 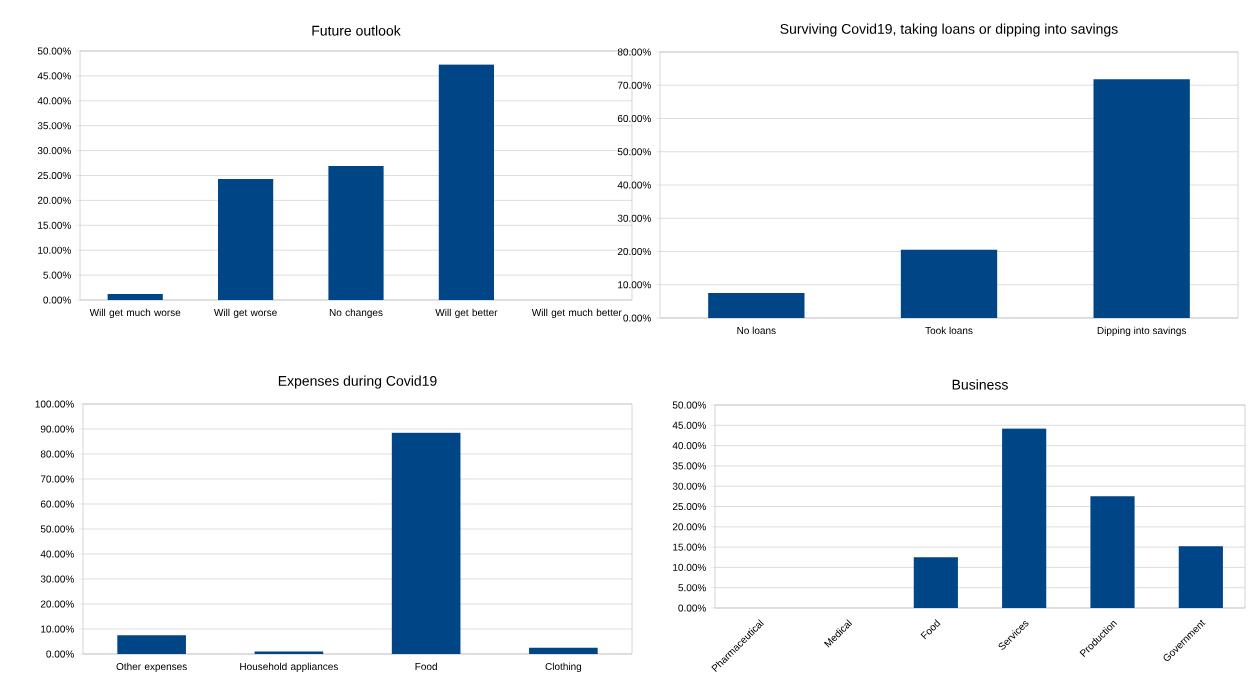 What do you see at coordinates (1142, 331) in the screenshot?
I see `x-tick-label: Dipping into savings` at bounding box center [1142, 331].